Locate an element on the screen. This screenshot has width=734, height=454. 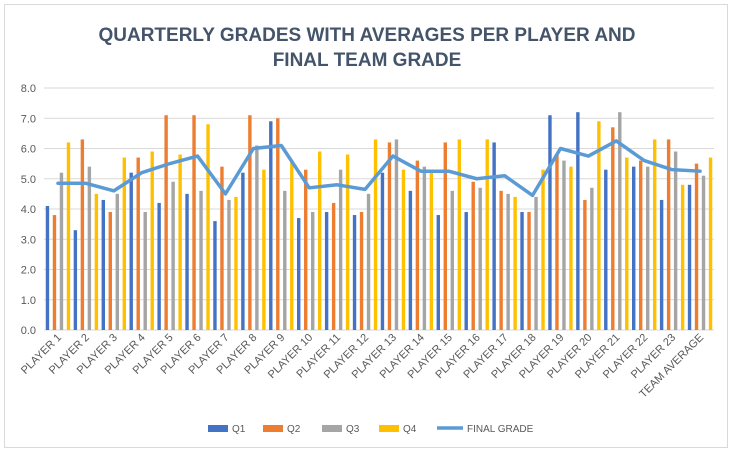
y-tick-label: 1.0 is located at coordinates (28, 301).